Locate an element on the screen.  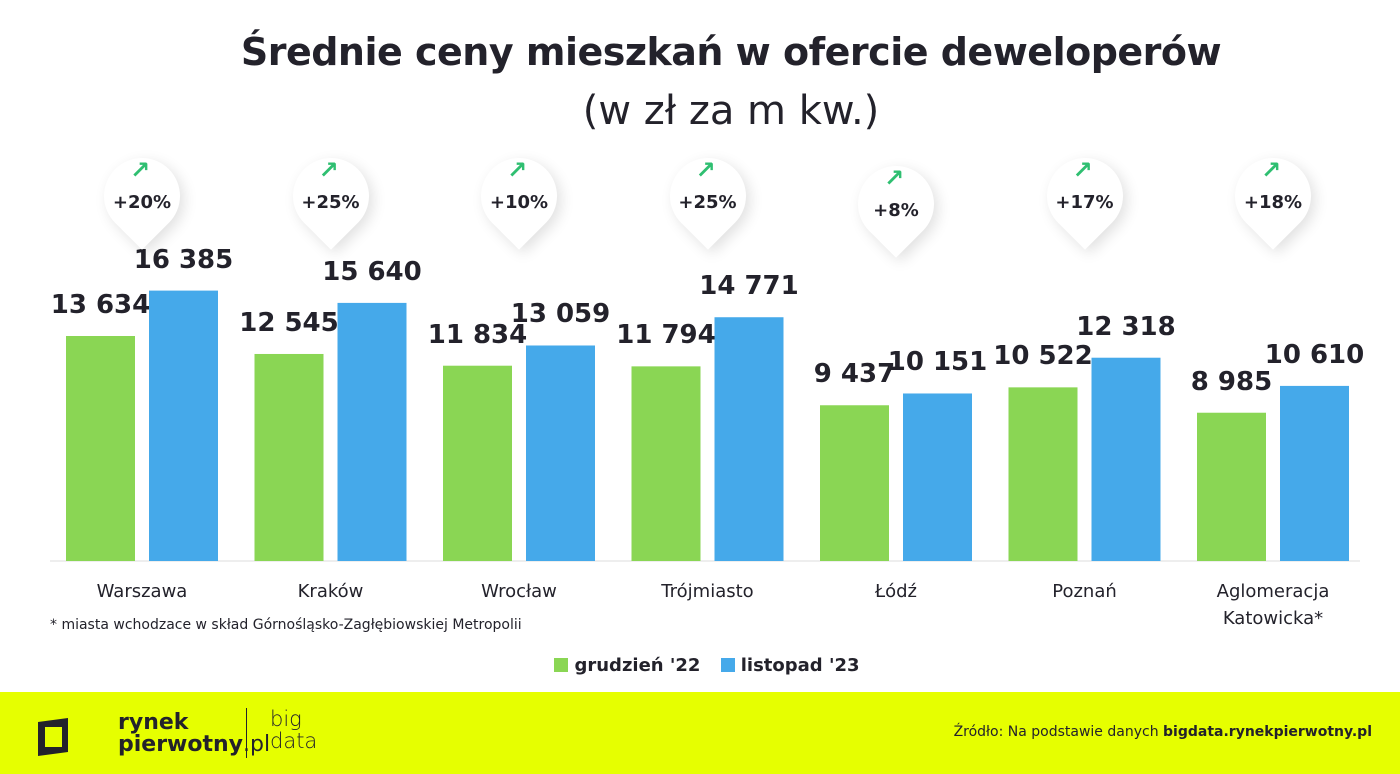
value-label: 14 771 is located at coordinates (749, 286).